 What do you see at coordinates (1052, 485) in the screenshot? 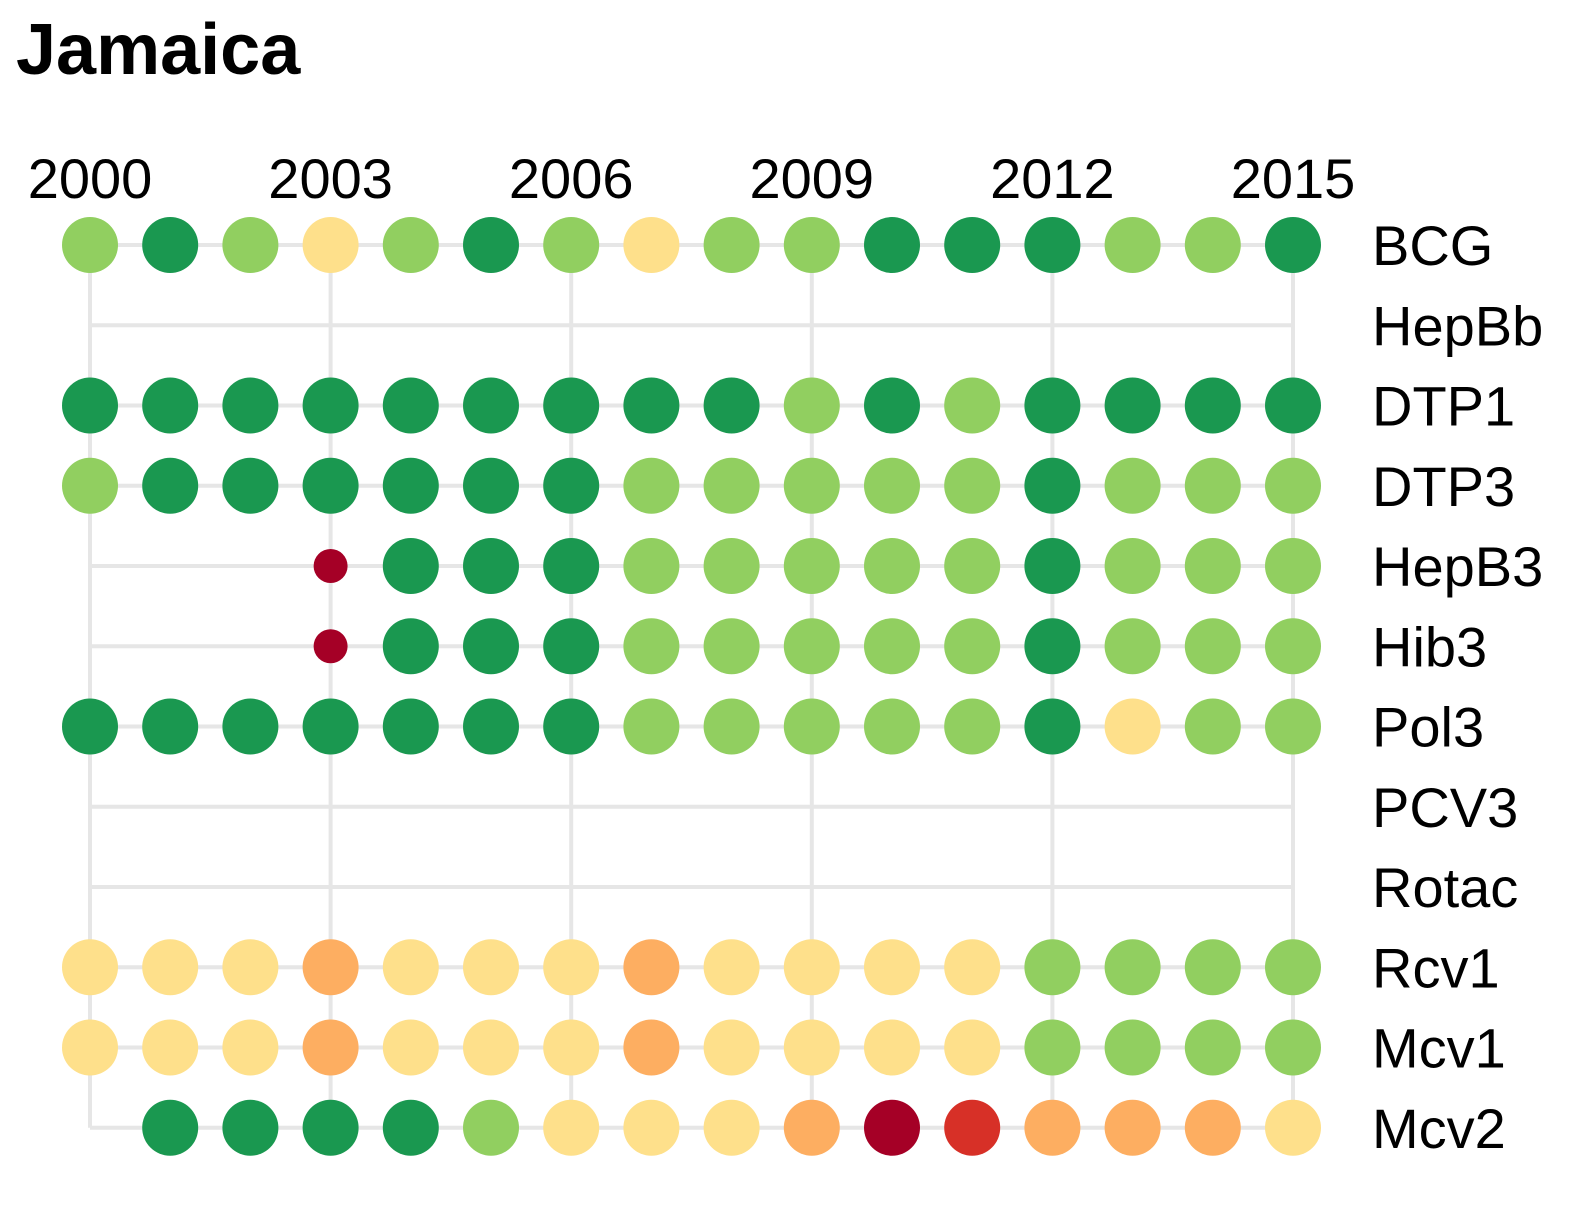
I see `dot-dtp3-2012` at bounding box center [1052, 485].